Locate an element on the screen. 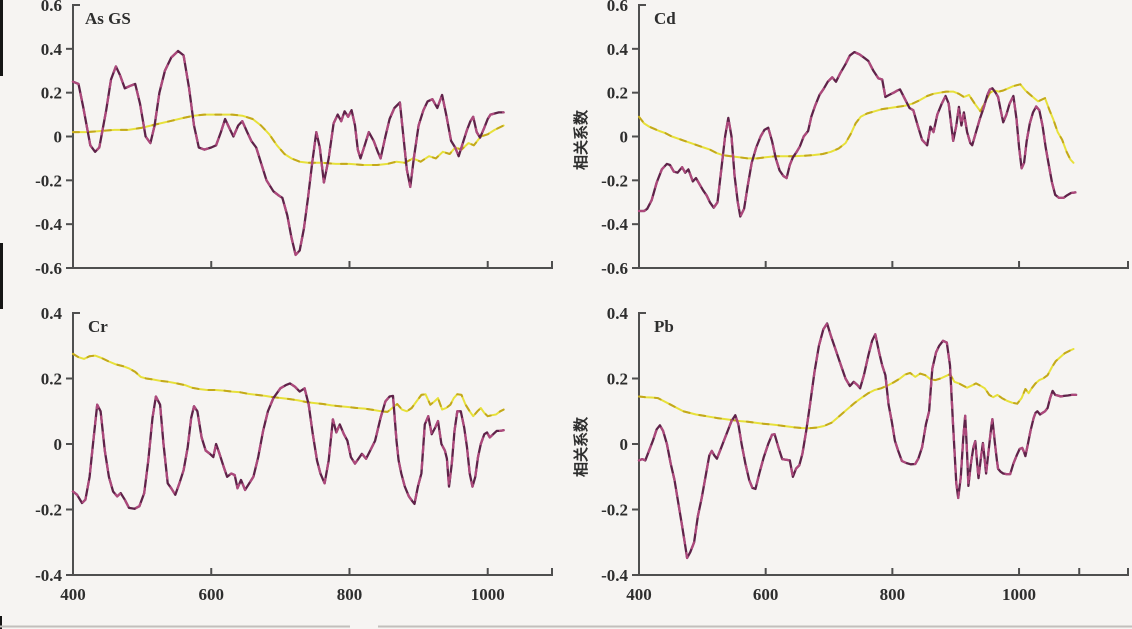  panel-title: As GS is located at coordinates (108, 18).